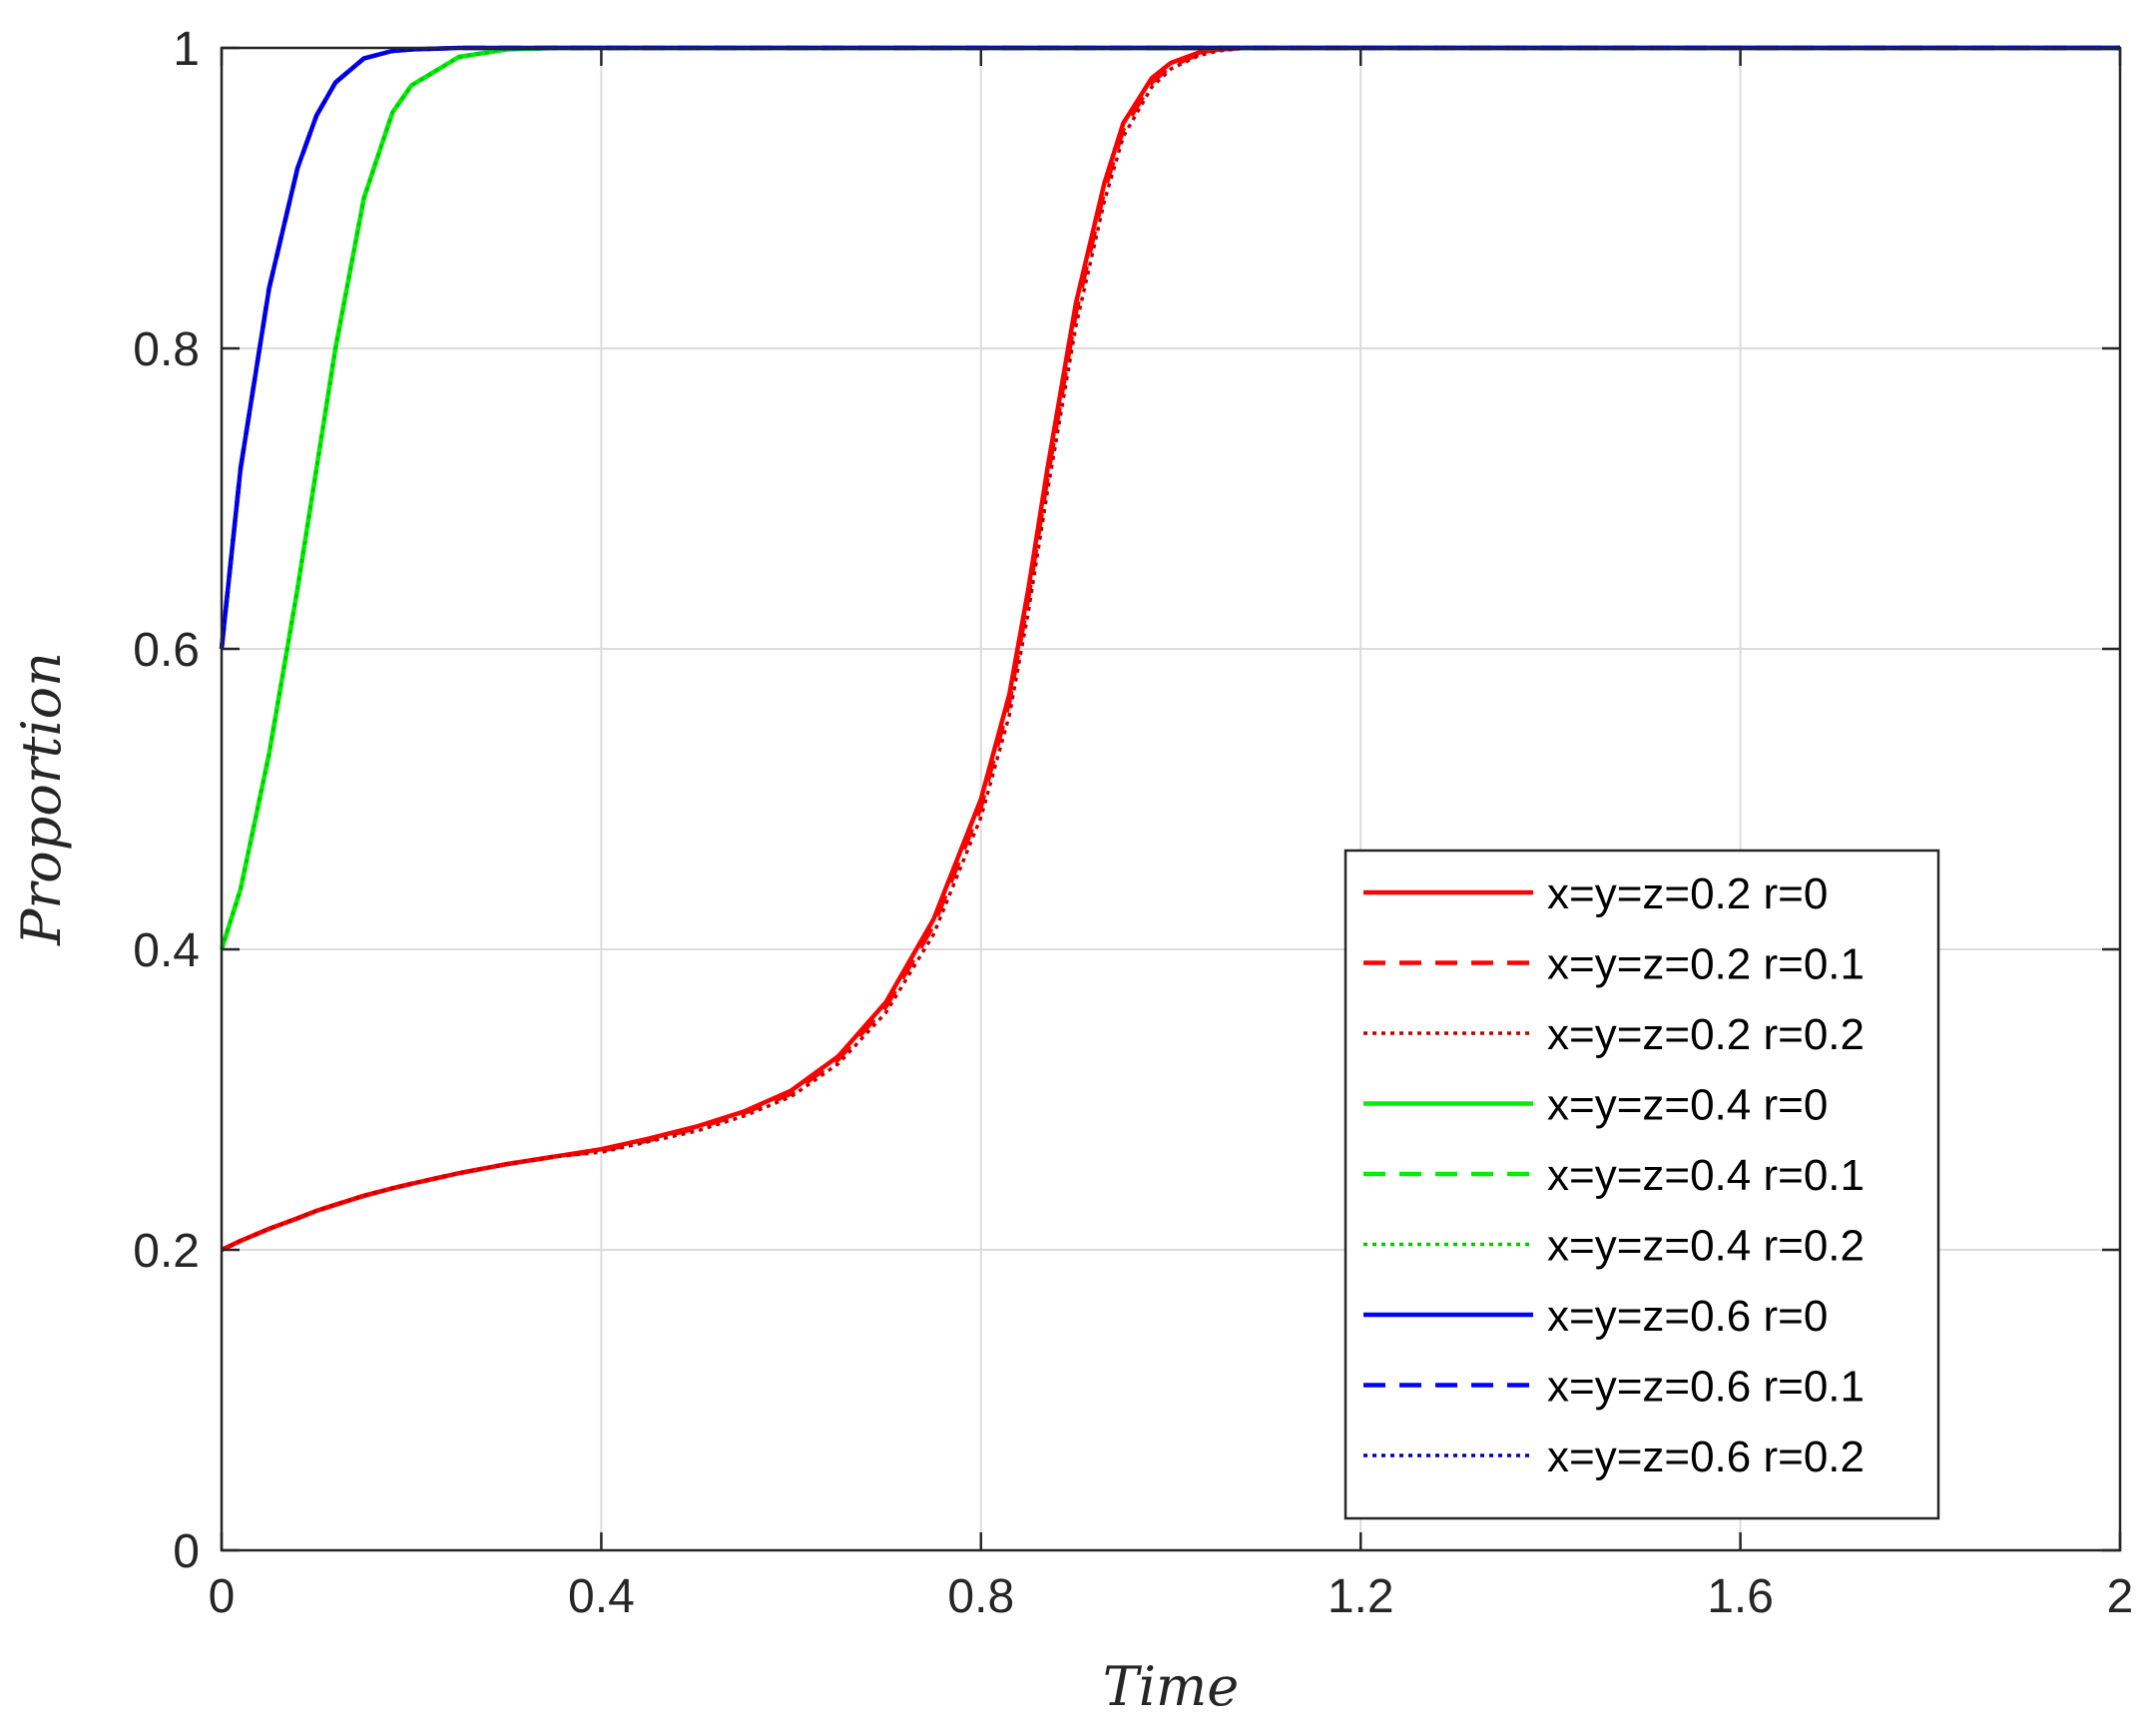 The height and width of the screenshot is (1736, 2155). I want to click on y-tick-label: 0.8, so click(166, 349).